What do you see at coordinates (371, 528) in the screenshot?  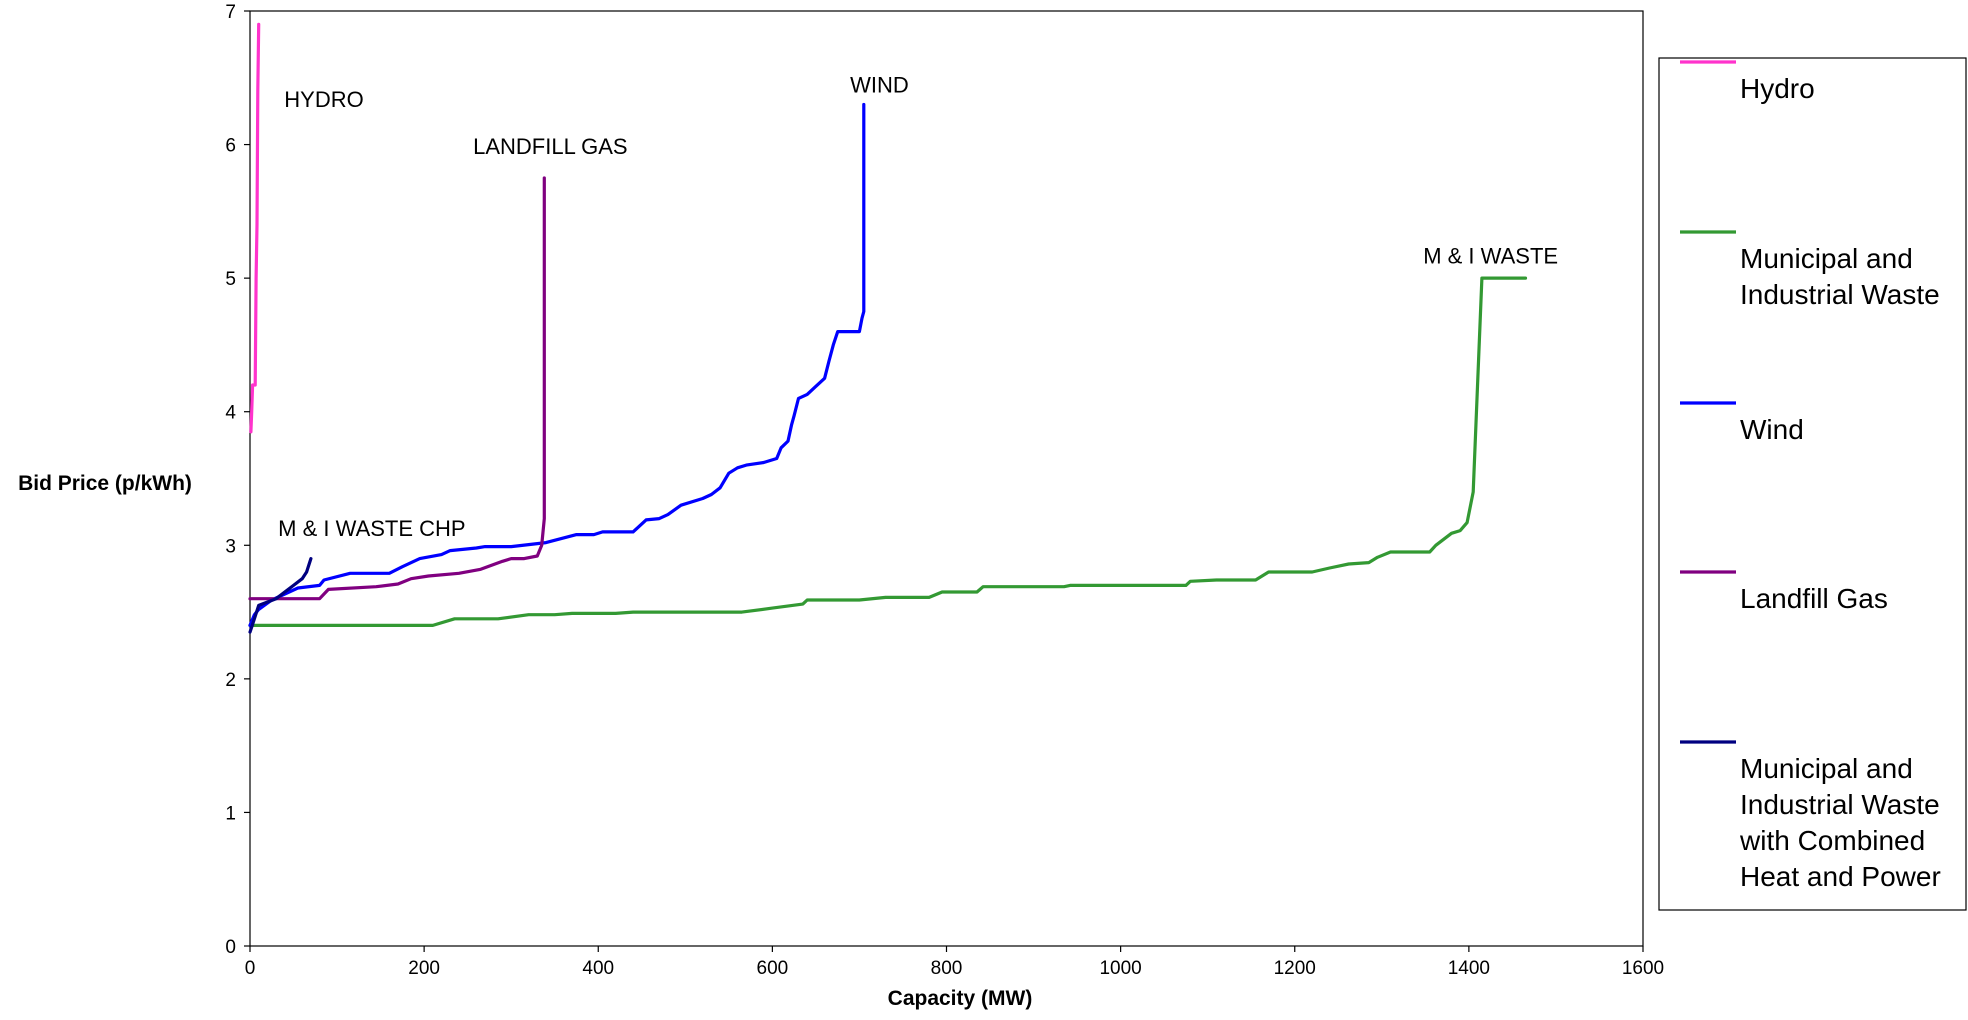 I see `series-annotation: M & I WASTE CHP` at bounding box center [371, 528].